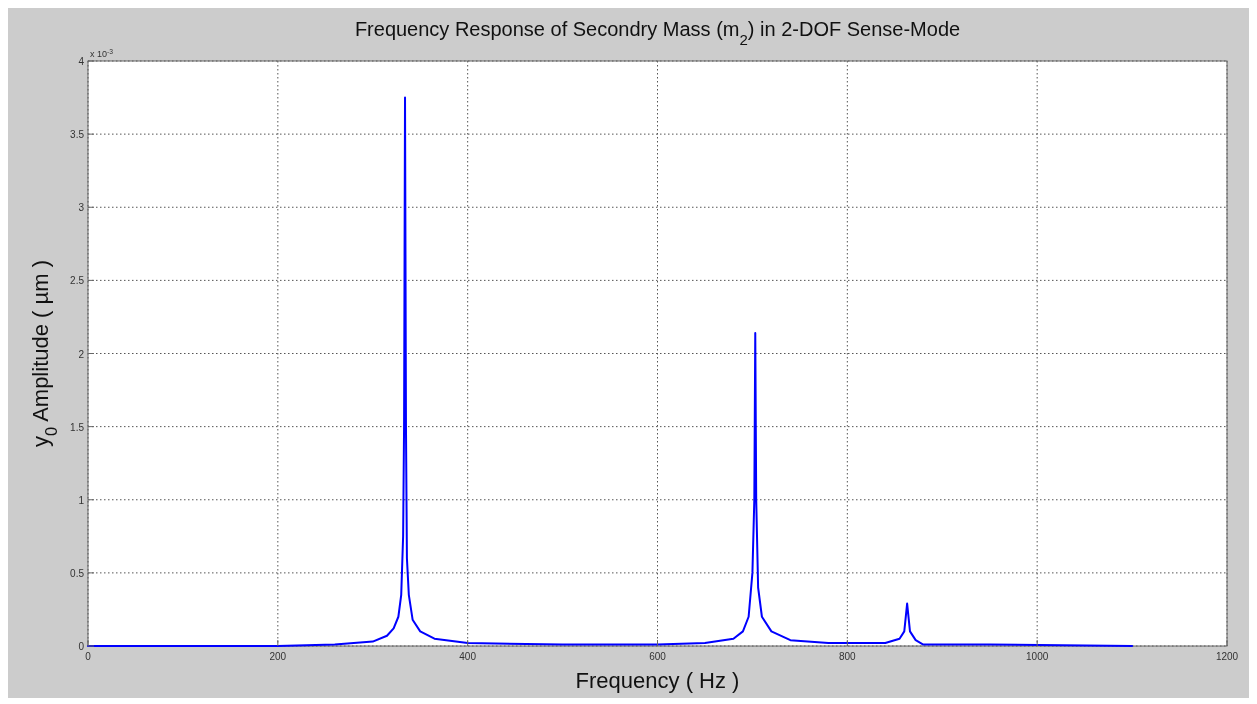  What do you see at coordinates (77, 281) in the screenshot?
I see `y-tick-label: 2.5` at bounding box center [77, 281].